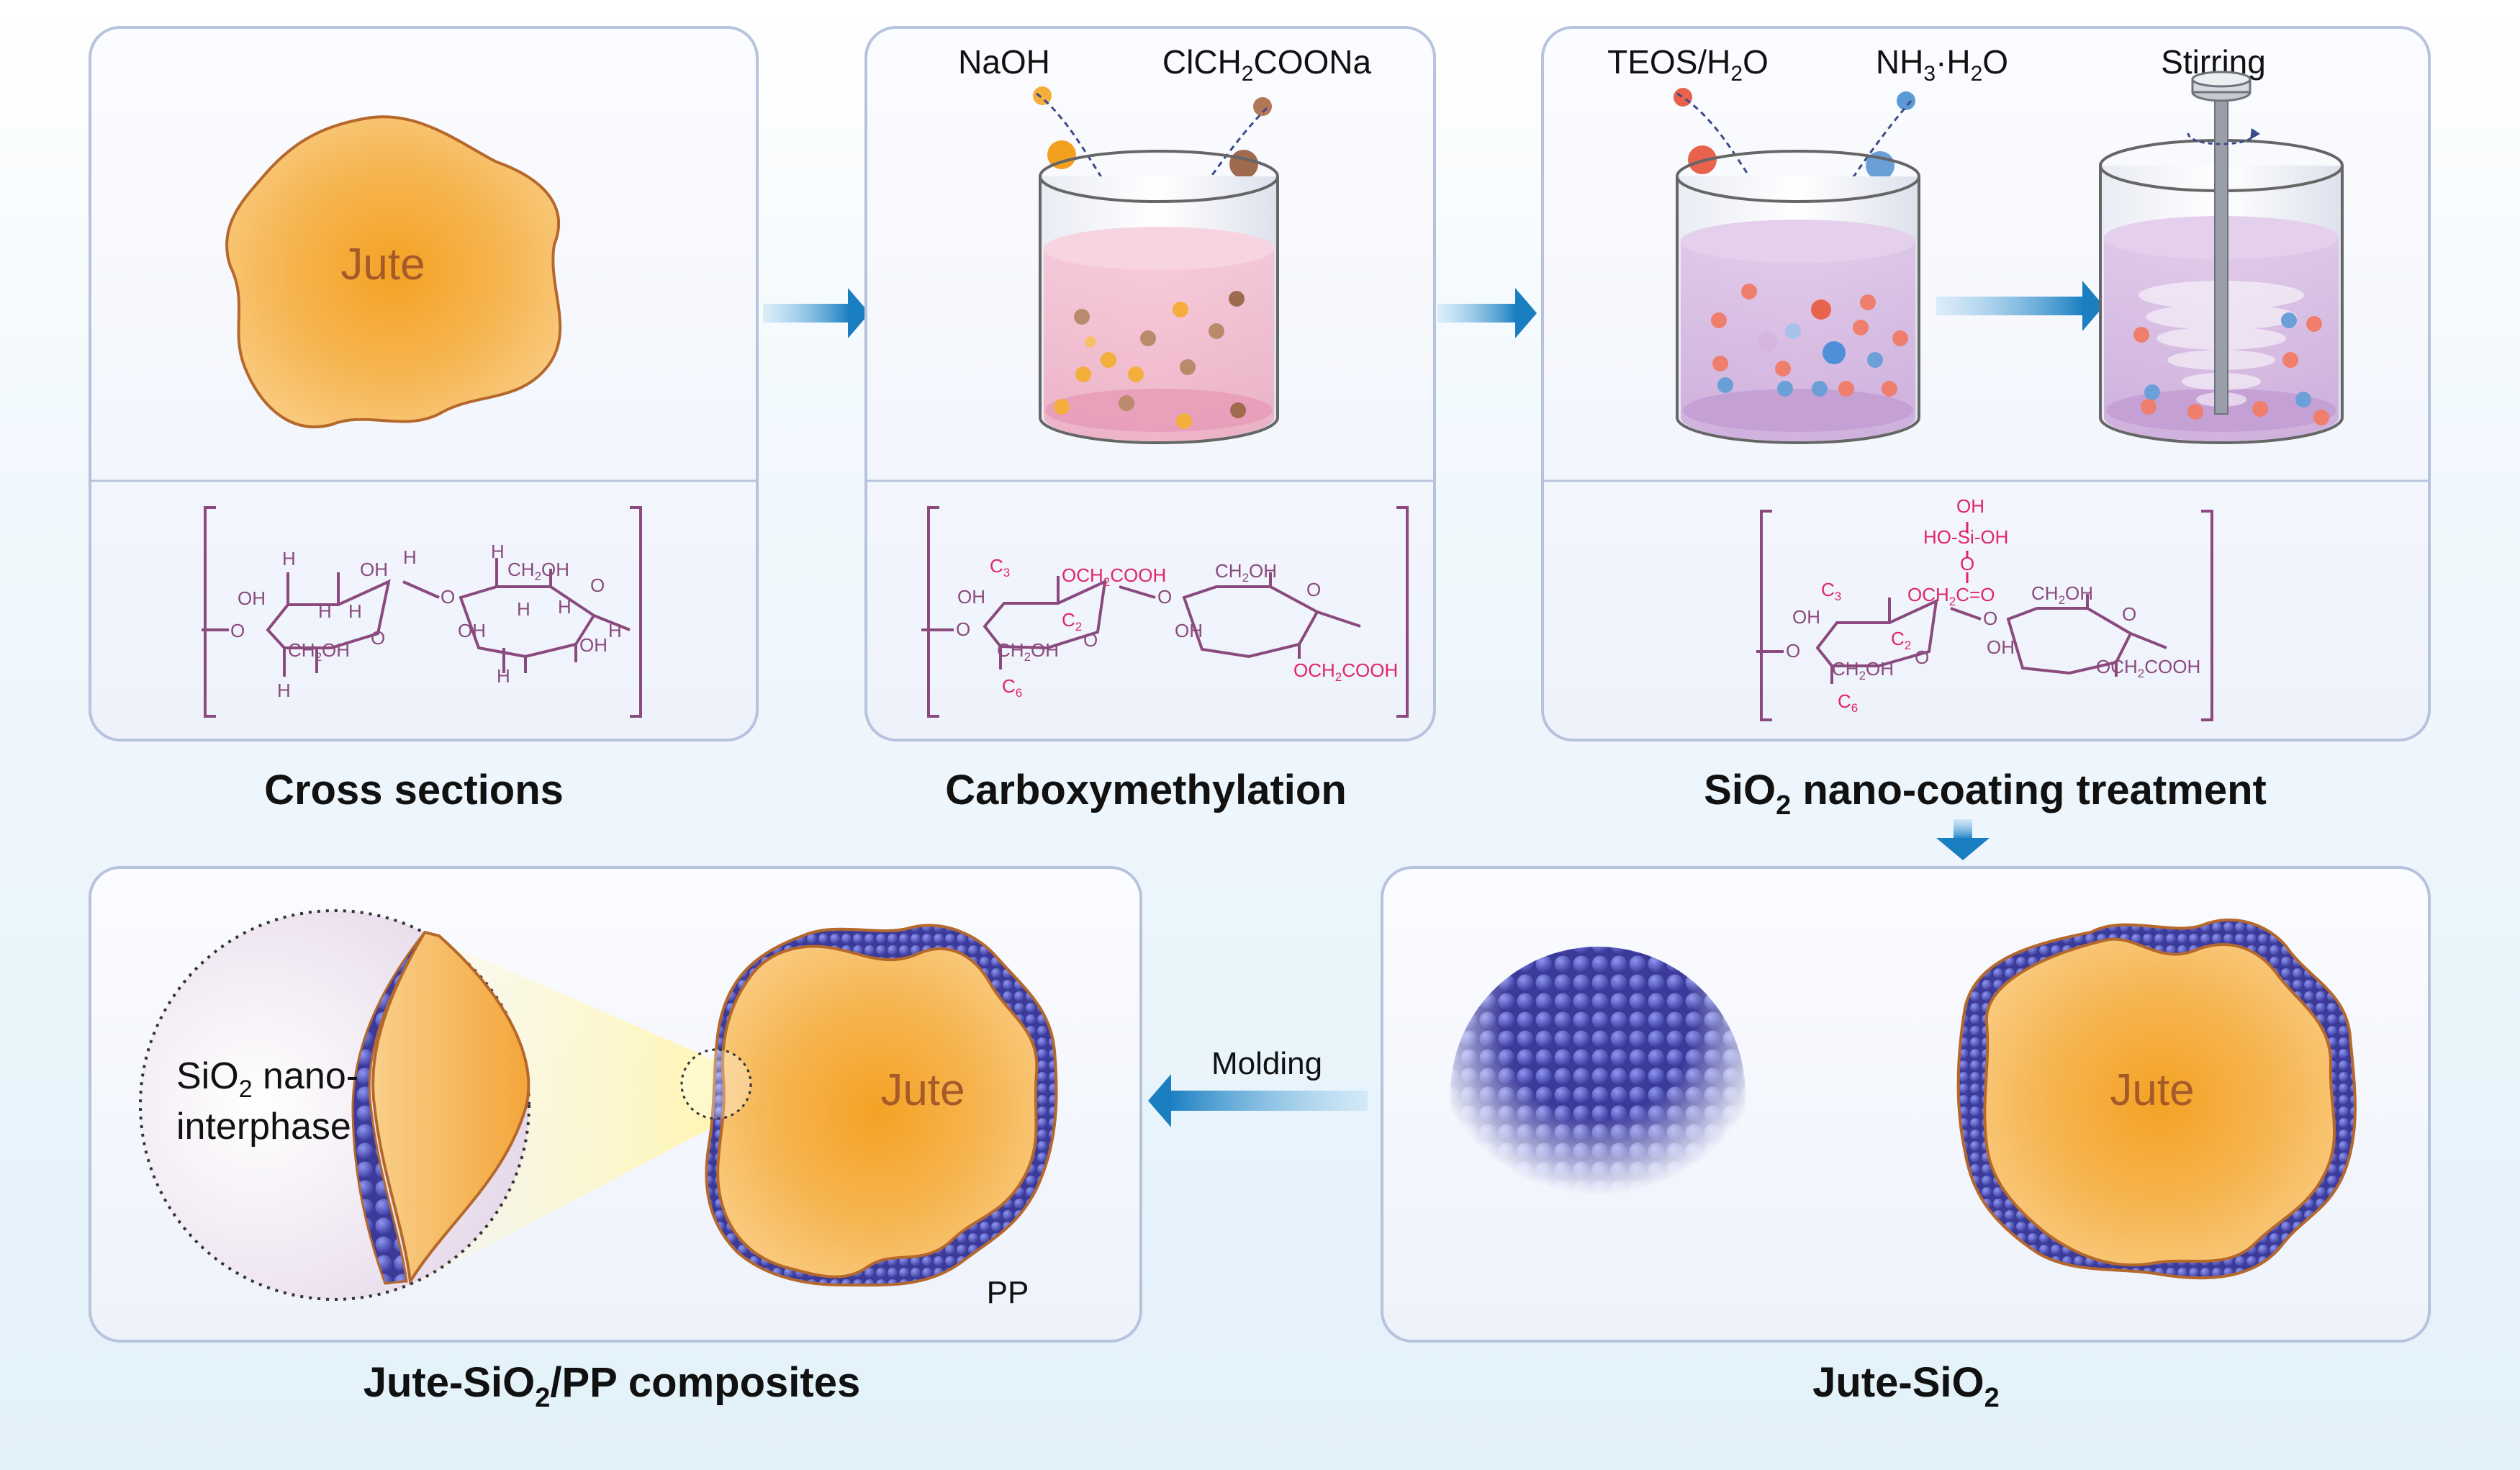  What do you see at coordinates (1012, 687) in the screenshot?
I see `chem-c6: C6` at bounding box center [1012, 687].